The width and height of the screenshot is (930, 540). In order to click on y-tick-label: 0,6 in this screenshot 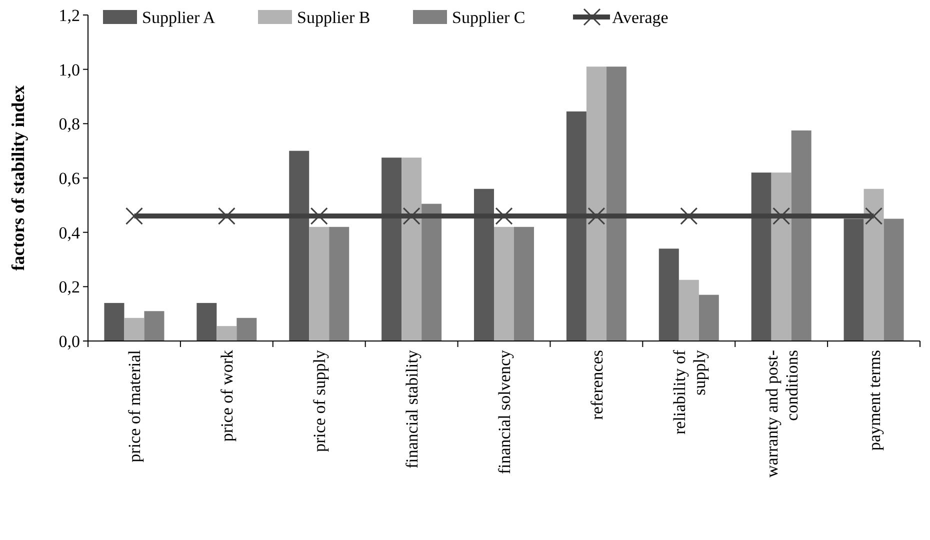, I will do `click(69, 178)`.